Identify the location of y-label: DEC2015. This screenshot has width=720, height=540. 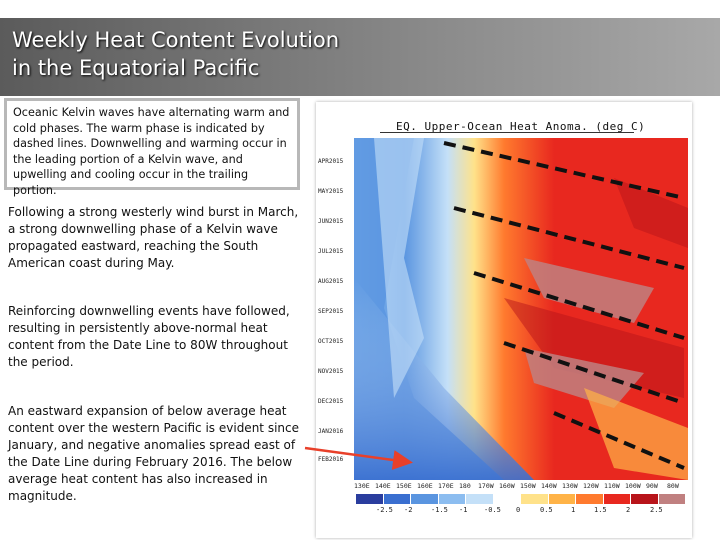
(331, 401).